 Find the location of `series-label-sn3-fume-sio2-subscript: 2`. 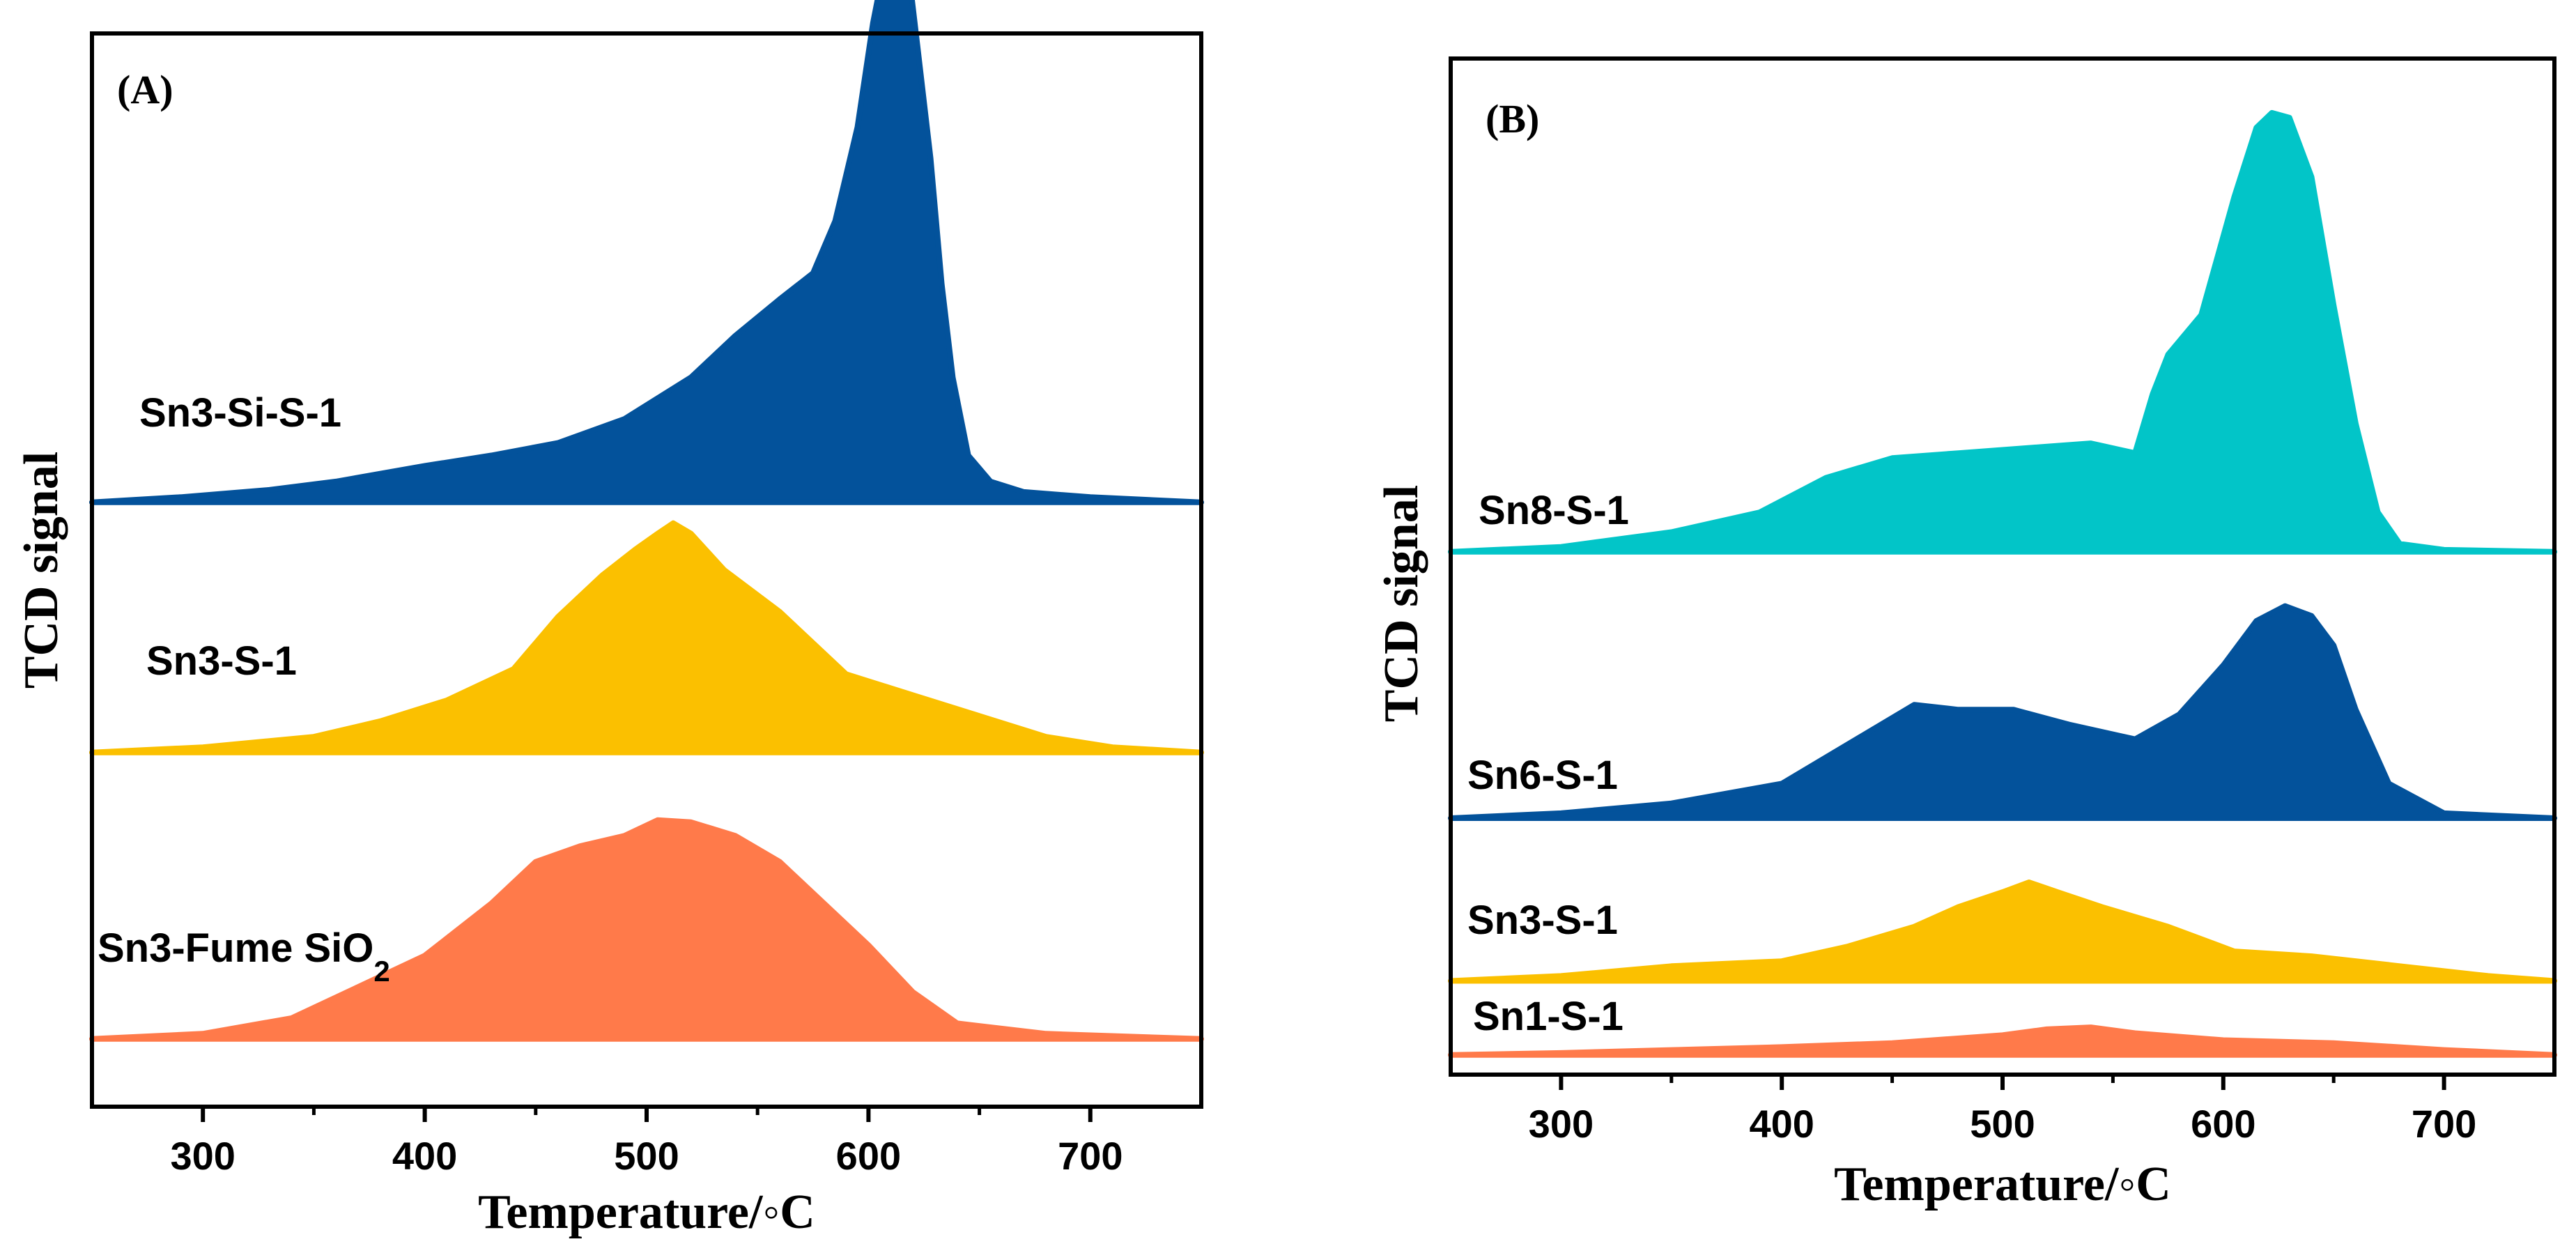

series-label-sn3-fume-sio2-subscript: 2 is located at coordinates (381, 972).